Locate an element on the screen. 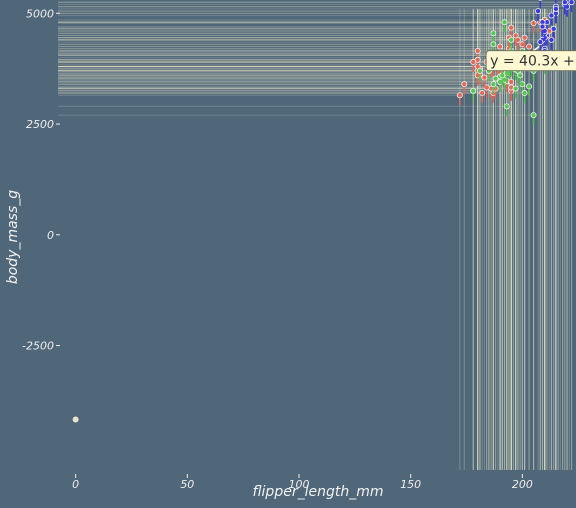 This screenshot has height=508, width=576. annotation: y = 40.3x + -4110 is located at coordinates (531, 61).